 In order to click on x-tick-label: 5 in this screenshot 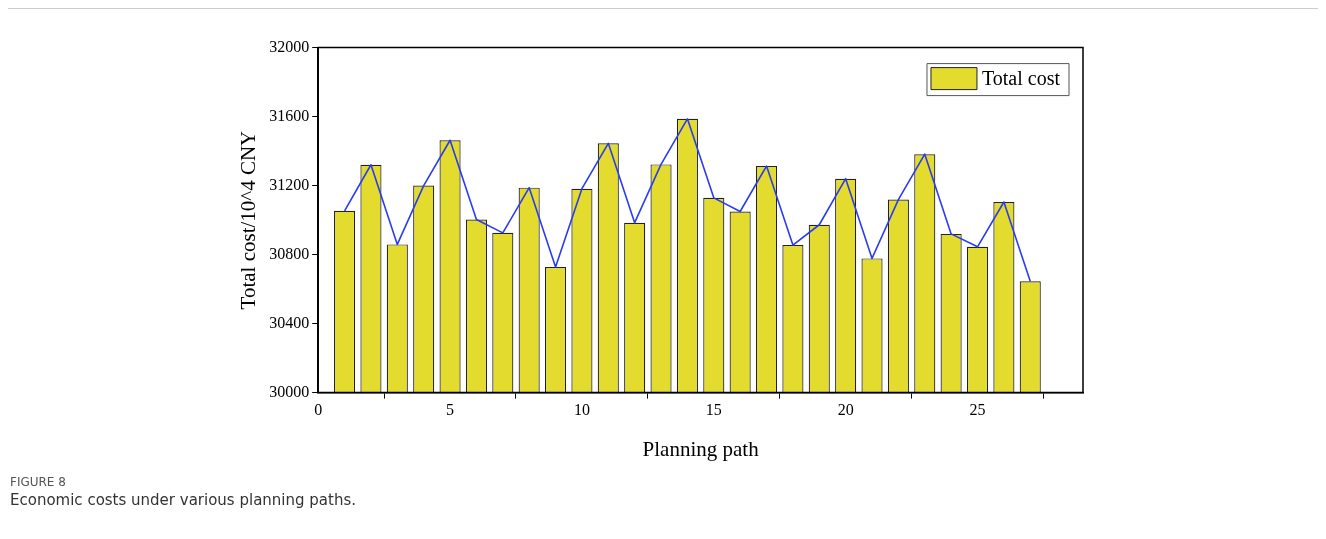, I will do `click(450, 410)`.